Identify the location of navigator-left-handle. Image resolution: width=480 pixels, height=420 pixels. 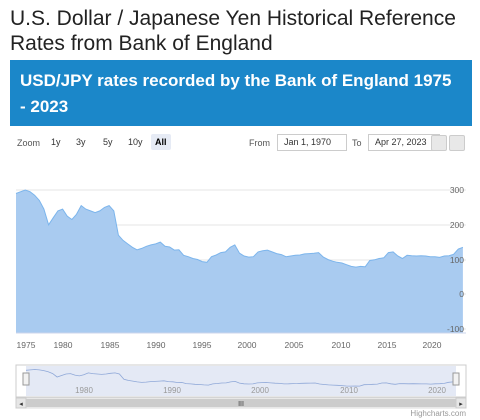
(26, 379).